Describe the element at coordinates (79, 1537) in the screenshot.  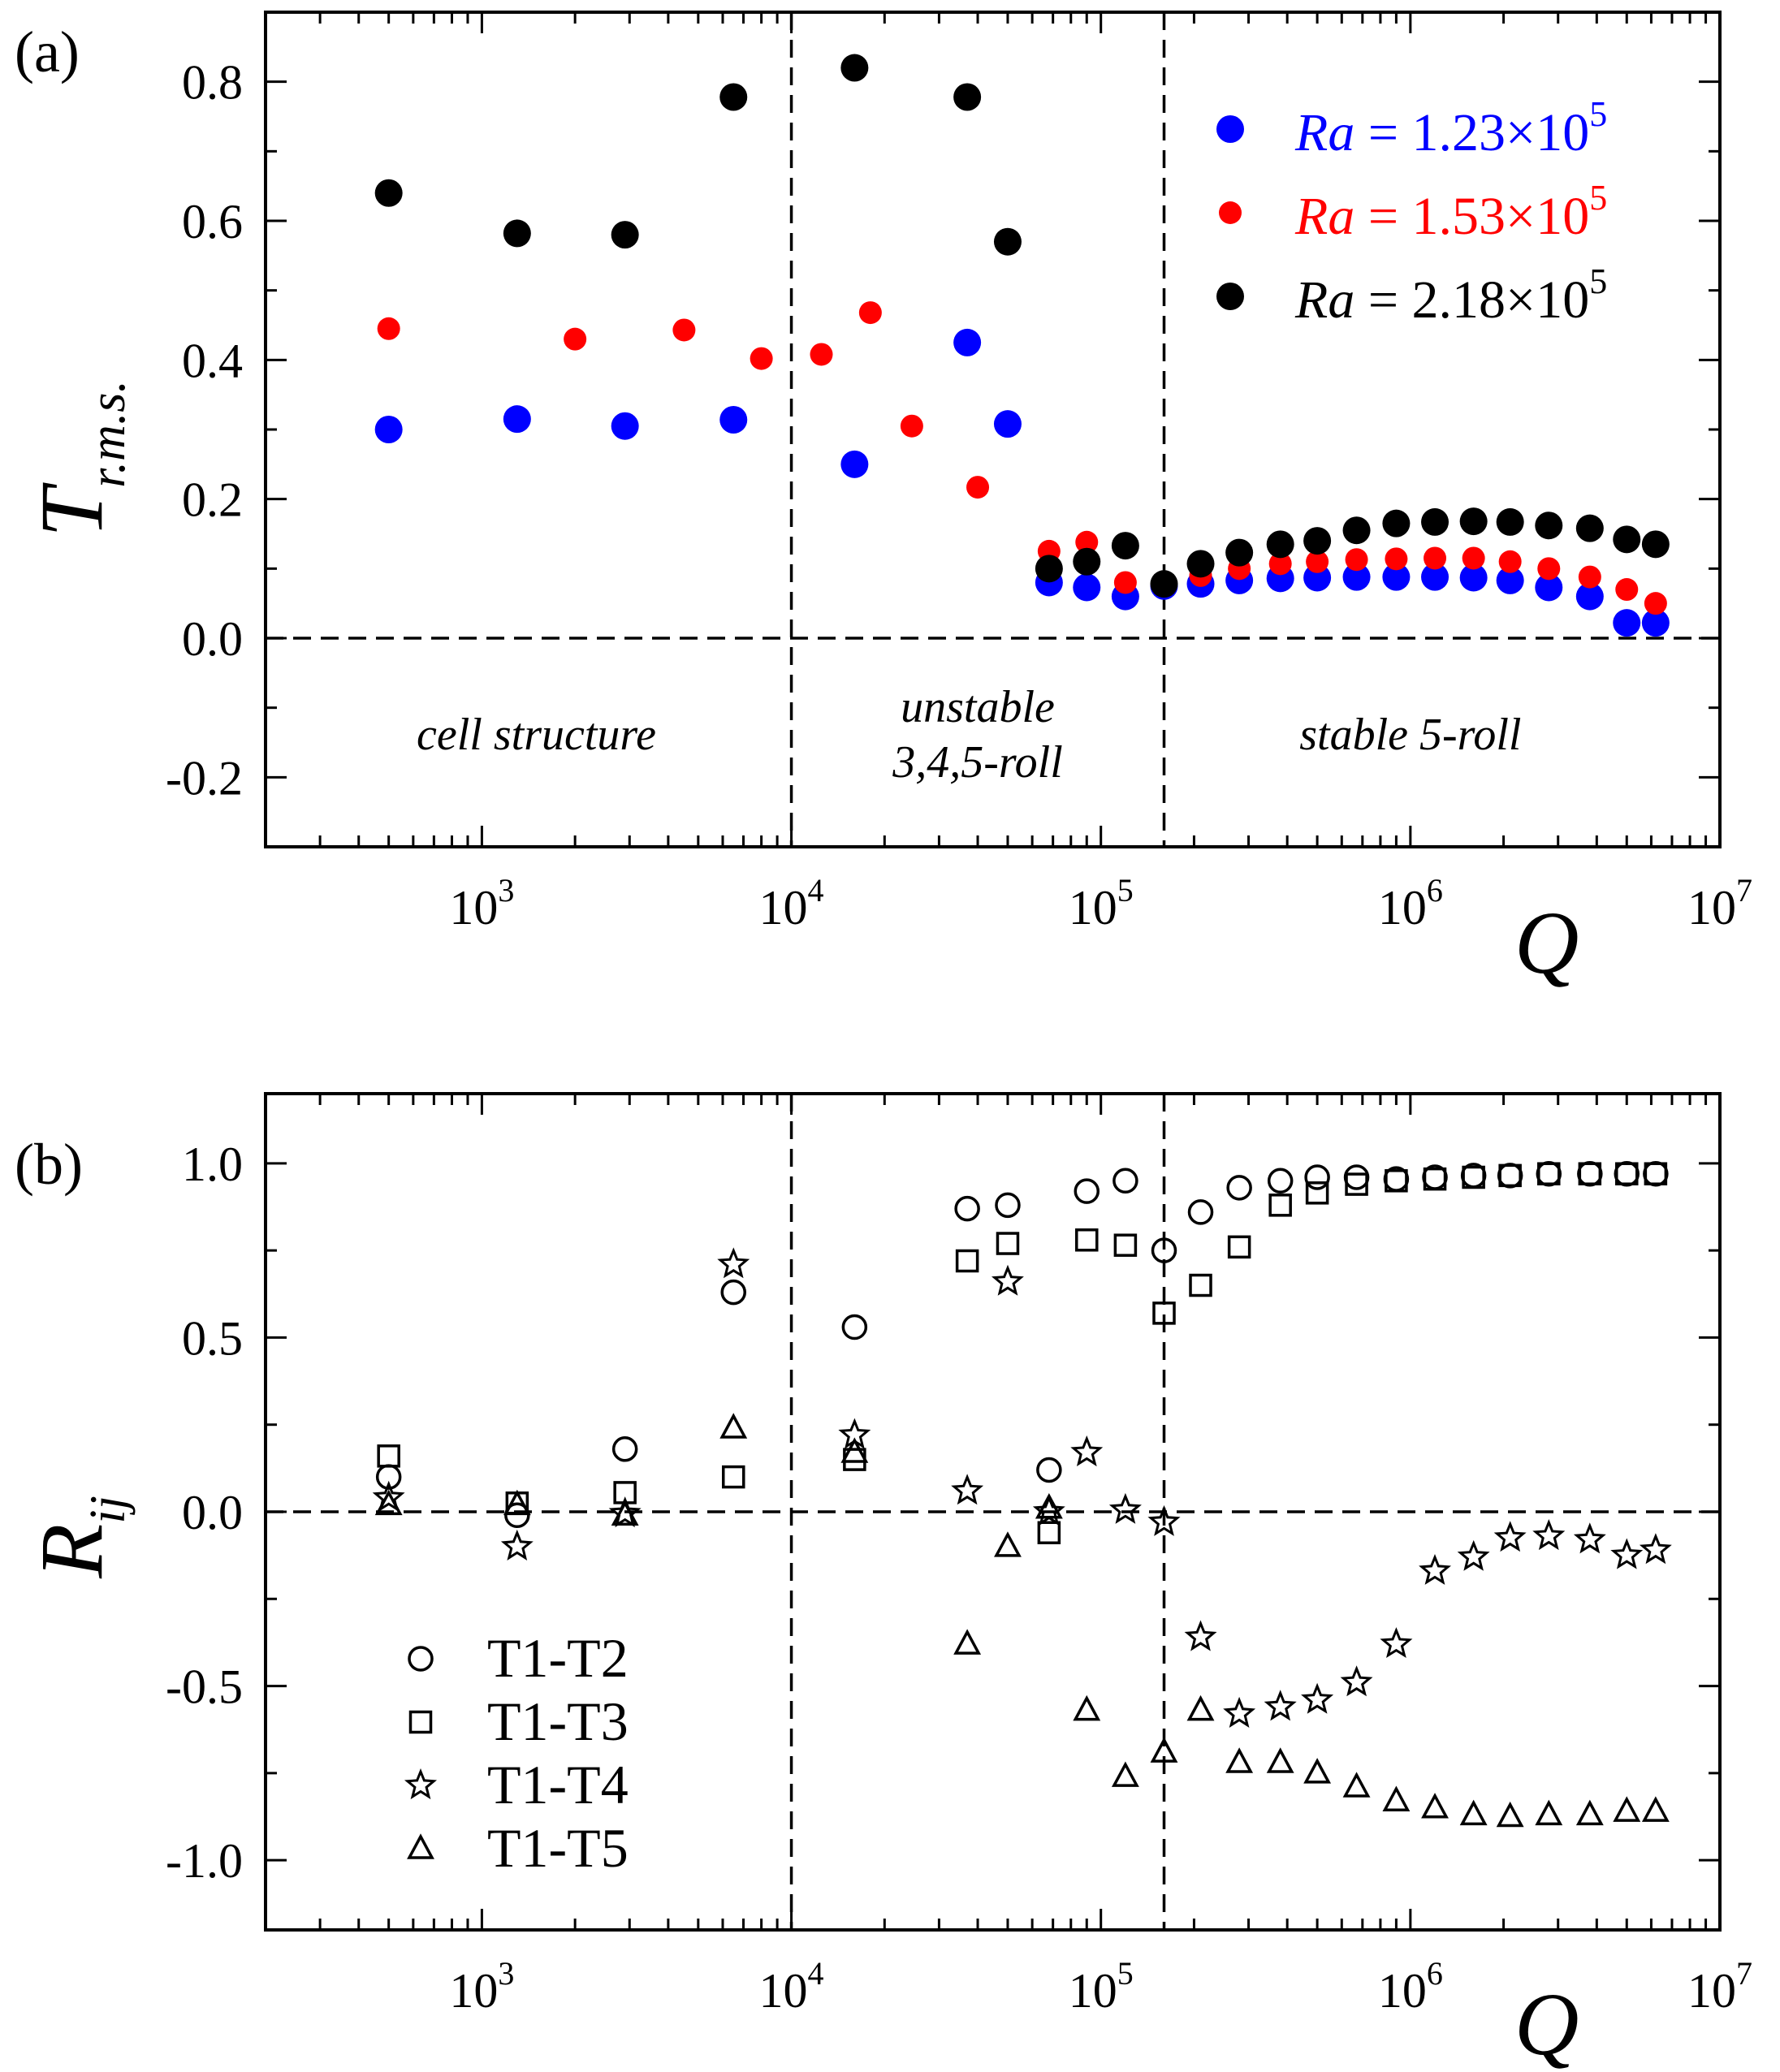
I see `y-axis-title: Rij` at that location.